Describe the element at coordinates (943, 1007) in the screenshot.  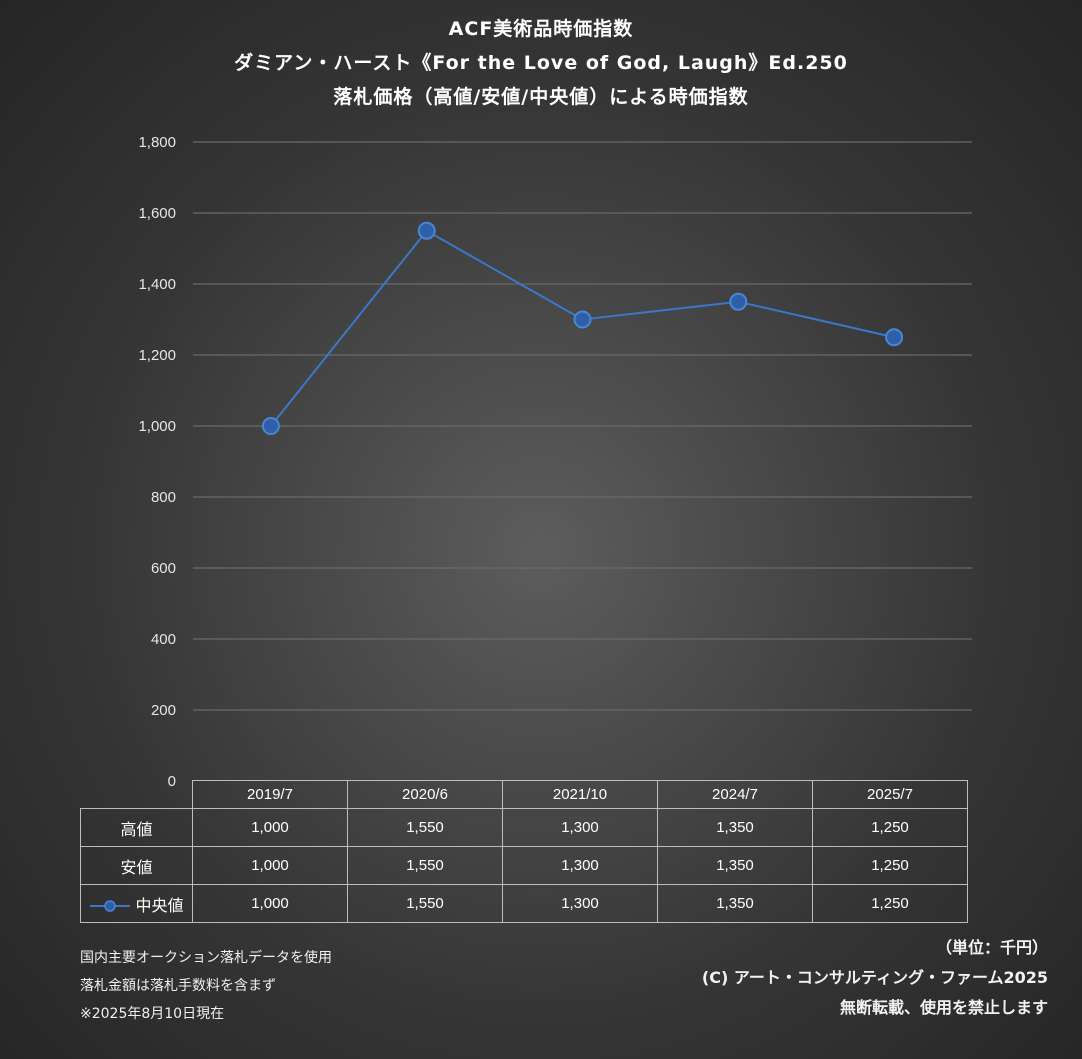
I see `disclaimer-text: 無断転載、使用を禁止します` at that location.